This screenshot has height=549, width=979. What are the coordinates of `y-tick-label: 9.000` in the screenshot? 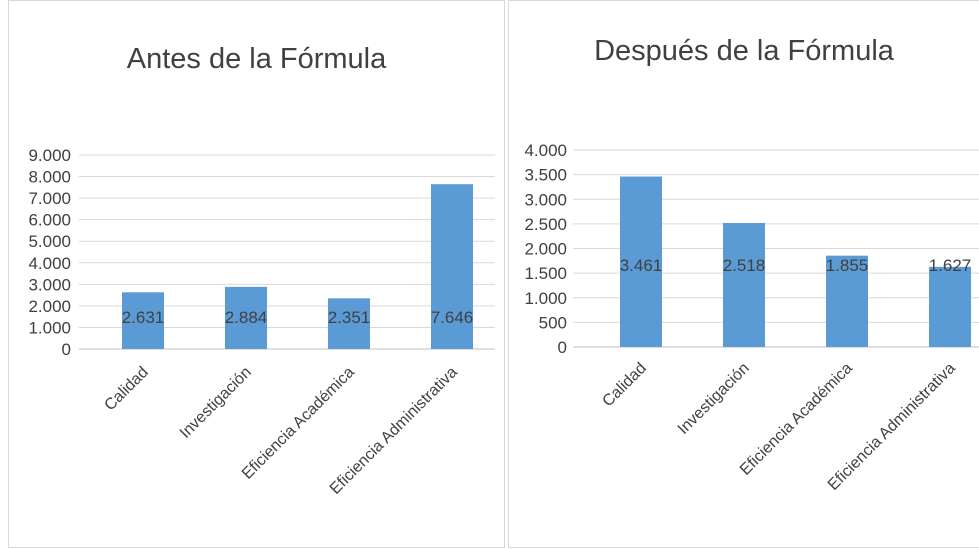 It's located at (49, 155).